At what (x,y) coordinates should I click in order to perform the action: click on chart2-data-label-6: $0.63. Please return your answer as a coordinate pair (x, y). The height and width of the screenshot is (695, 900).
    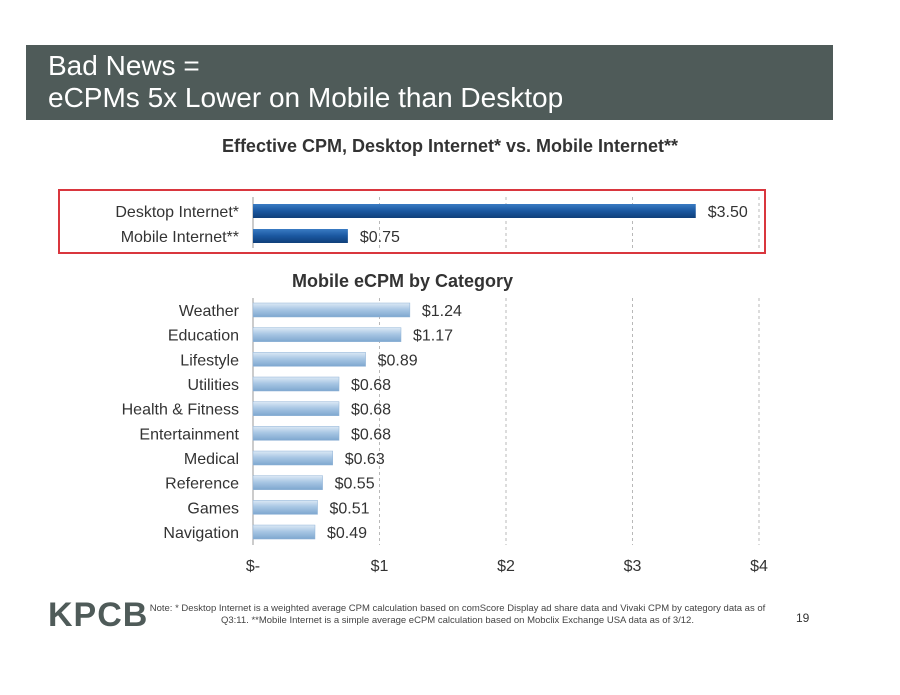
    Looking at the image, I should click on (365, 459).